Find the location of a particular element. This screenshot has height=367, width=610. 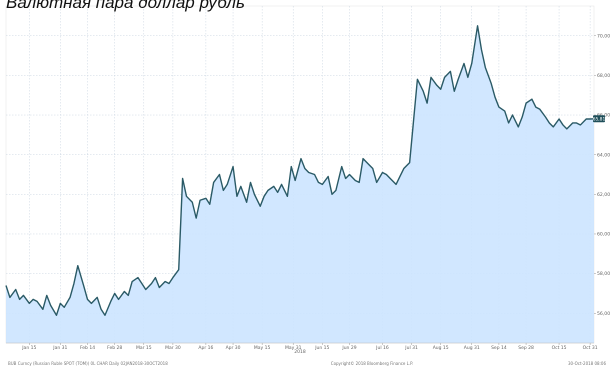

y-tick-label: 58,00 is located at coordinates (603, 274).